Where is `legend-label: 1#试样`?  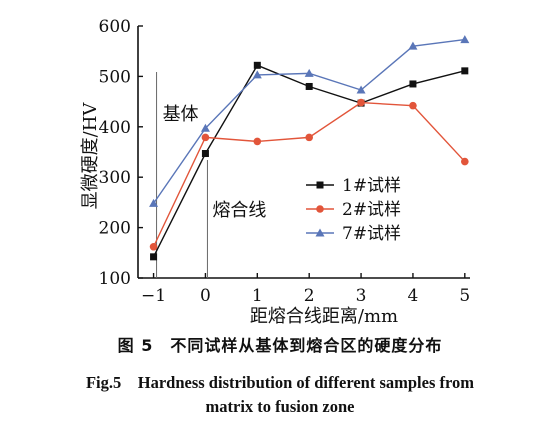 legend-label: 1#试样 is located at coordinates (371, 186).